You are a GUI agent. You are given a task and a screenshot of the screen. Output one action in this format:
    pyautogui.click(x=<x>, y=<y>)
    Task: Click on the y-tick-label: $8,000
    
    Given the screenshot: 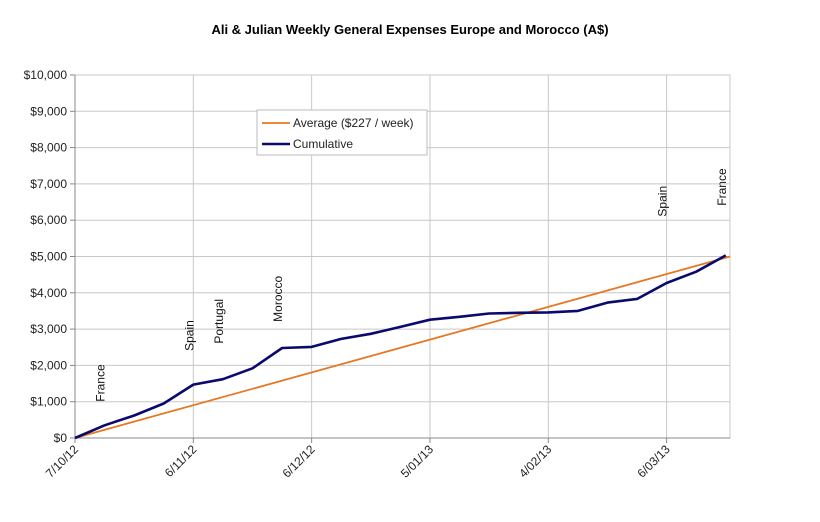 What is the action you would take?
    pyautogui.click(x=48, y=148)
    